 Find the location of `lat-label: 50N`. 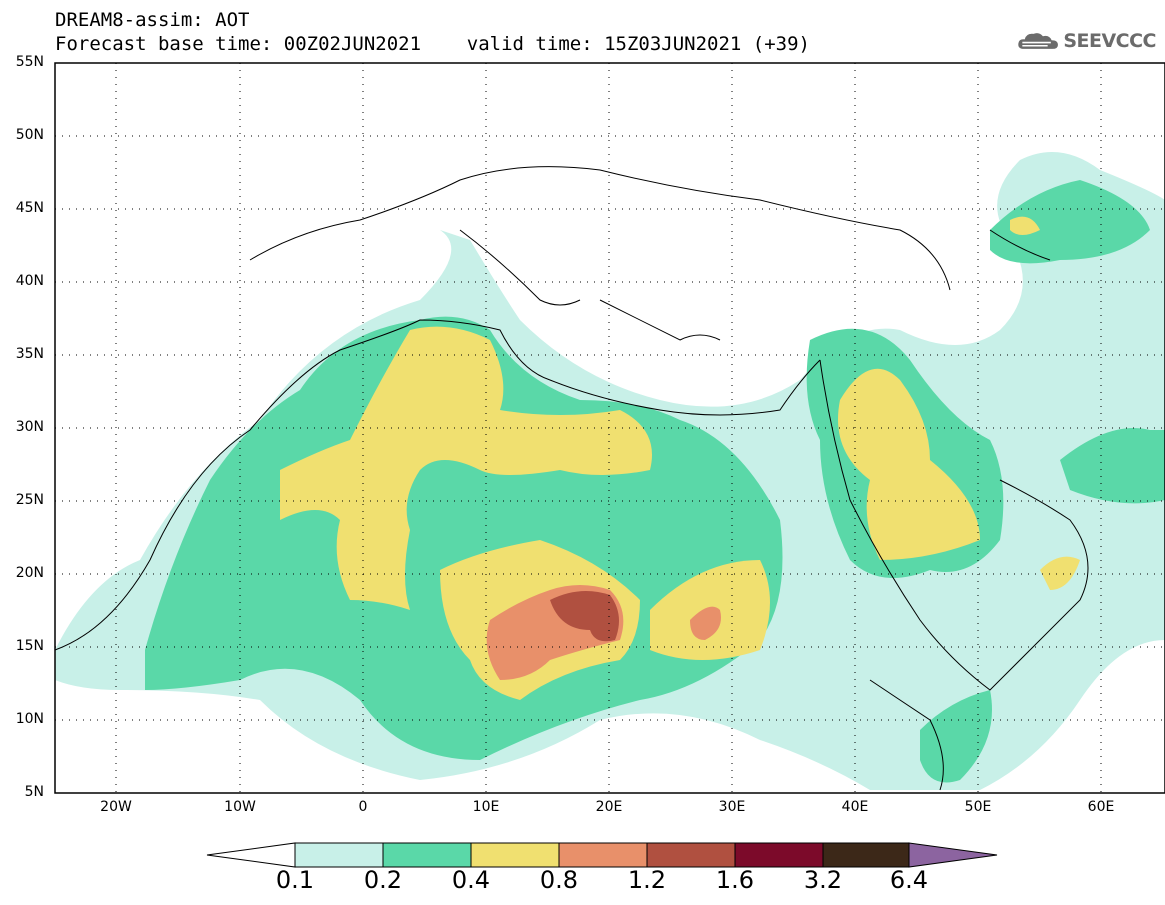

lat-label: 50N is located at coordinates (29, 135).